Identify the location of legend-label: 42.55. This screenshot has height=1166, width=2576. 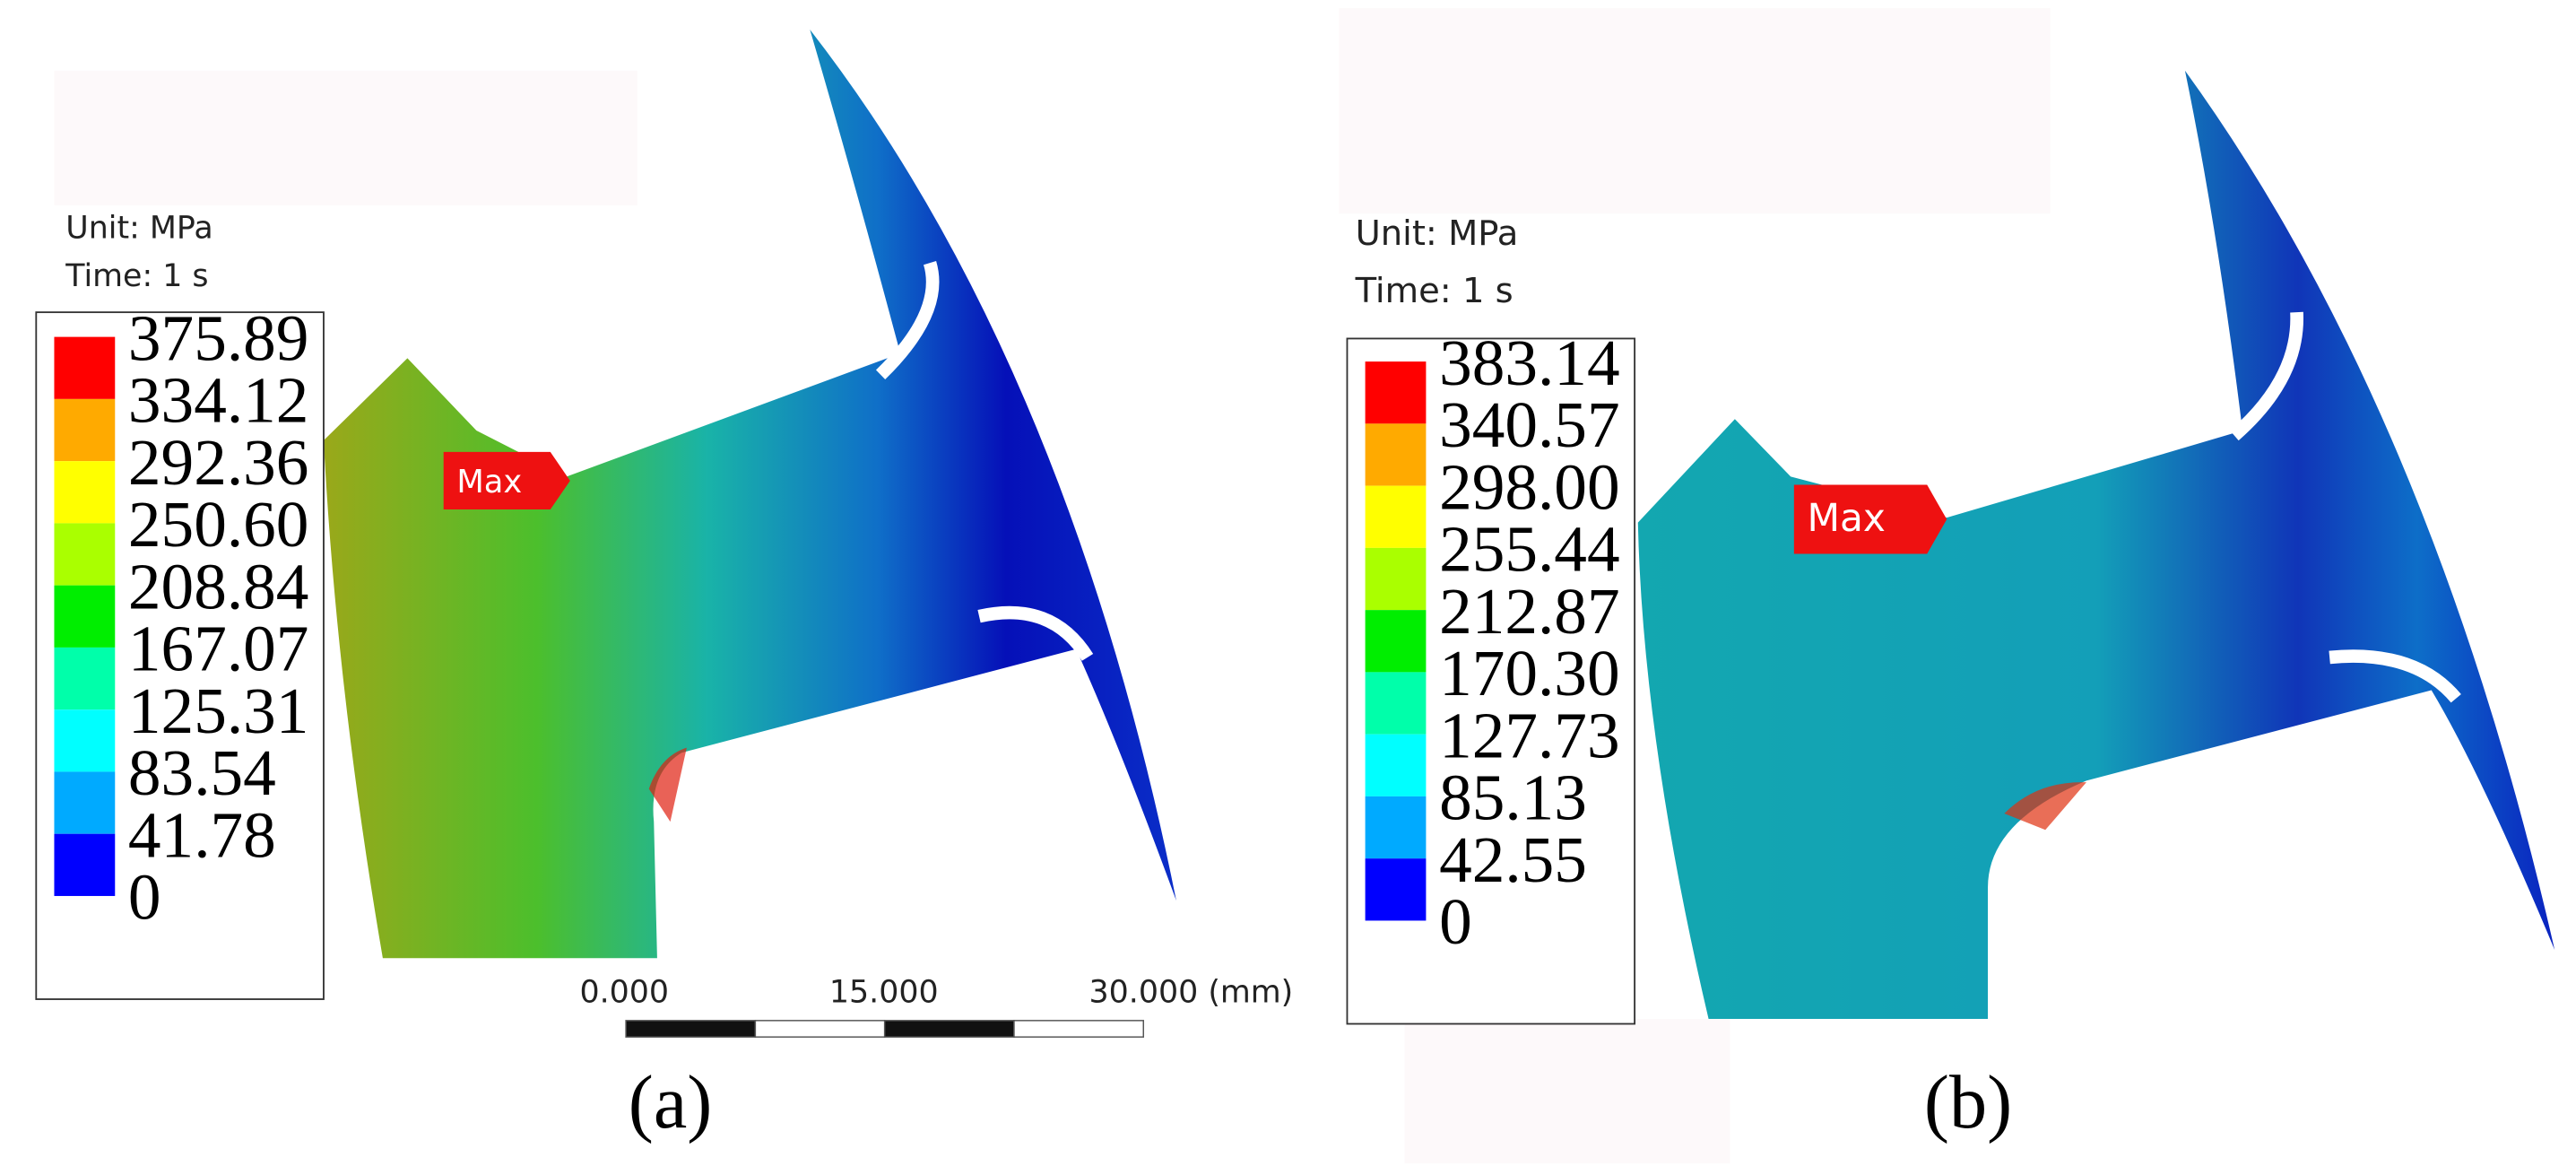
(1513, 859).